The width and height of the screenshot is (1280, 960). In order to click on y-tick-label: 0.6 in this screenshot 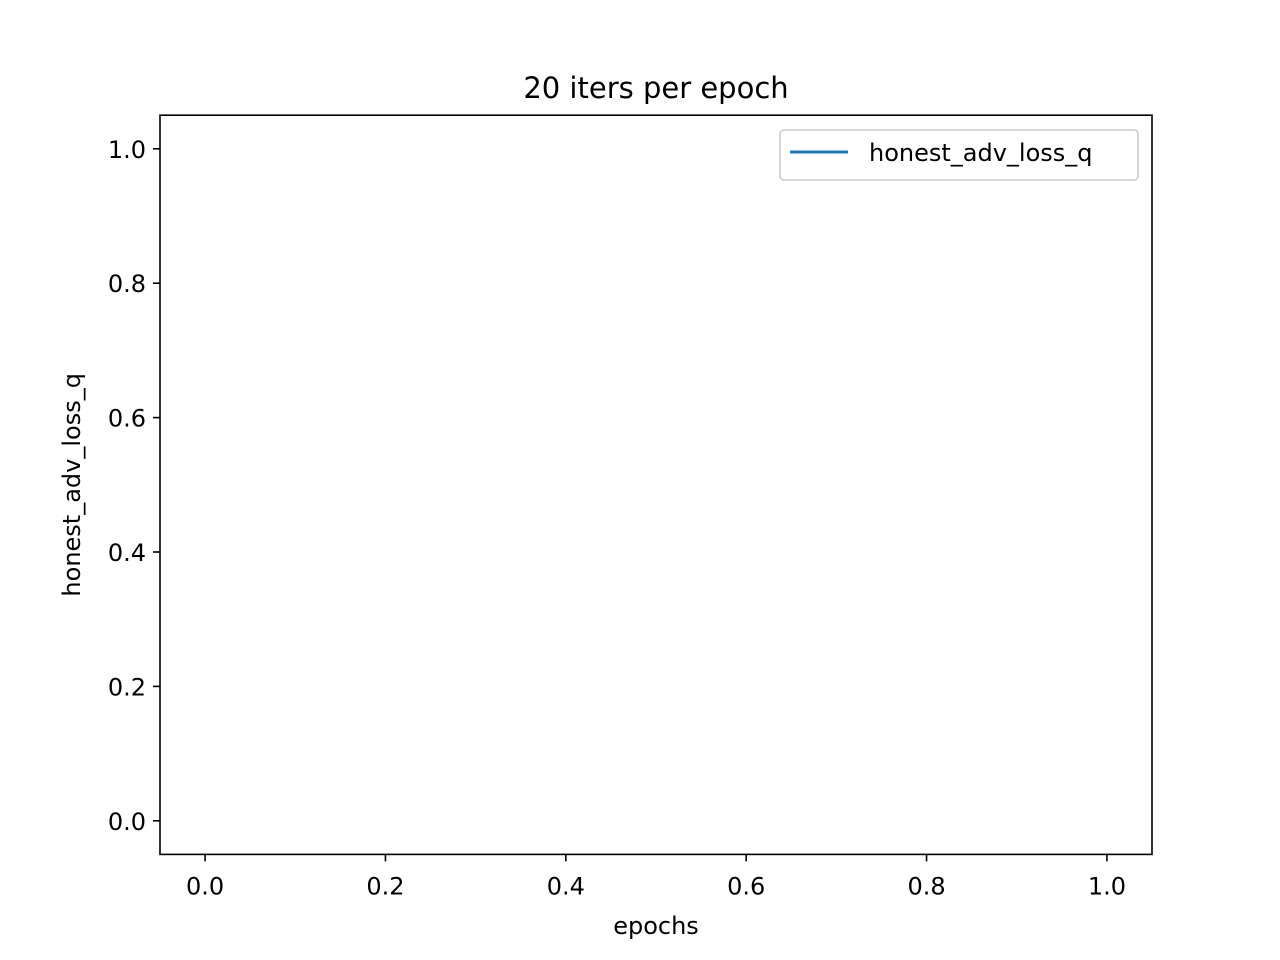, I will do `click(127, 419)`.